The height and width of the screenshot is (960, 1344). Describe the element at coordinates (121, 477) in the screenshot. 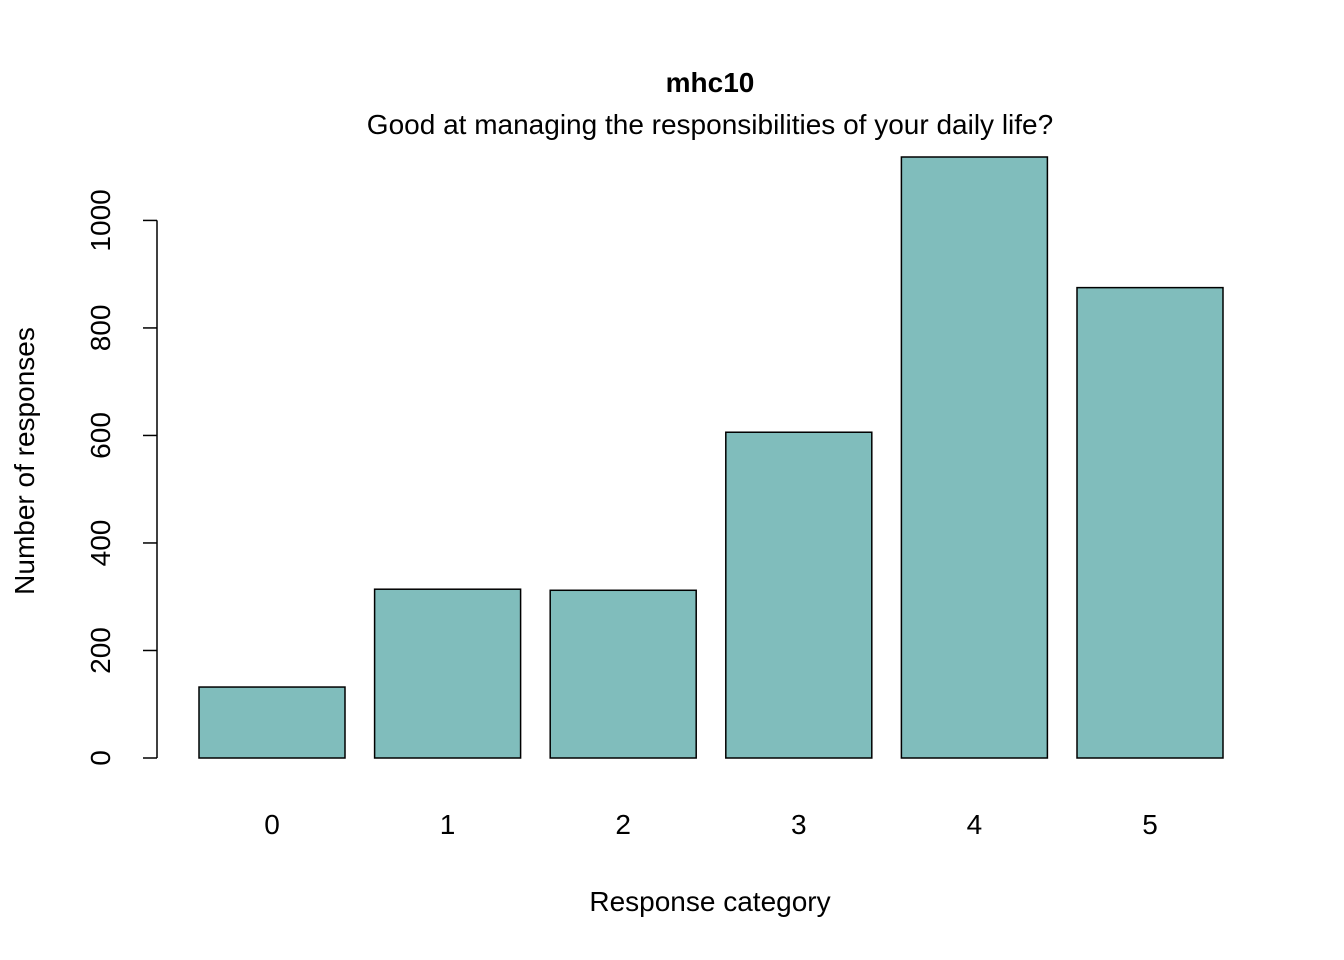

I see `y-axis: 0 200 400 600 800 1000` at that location.